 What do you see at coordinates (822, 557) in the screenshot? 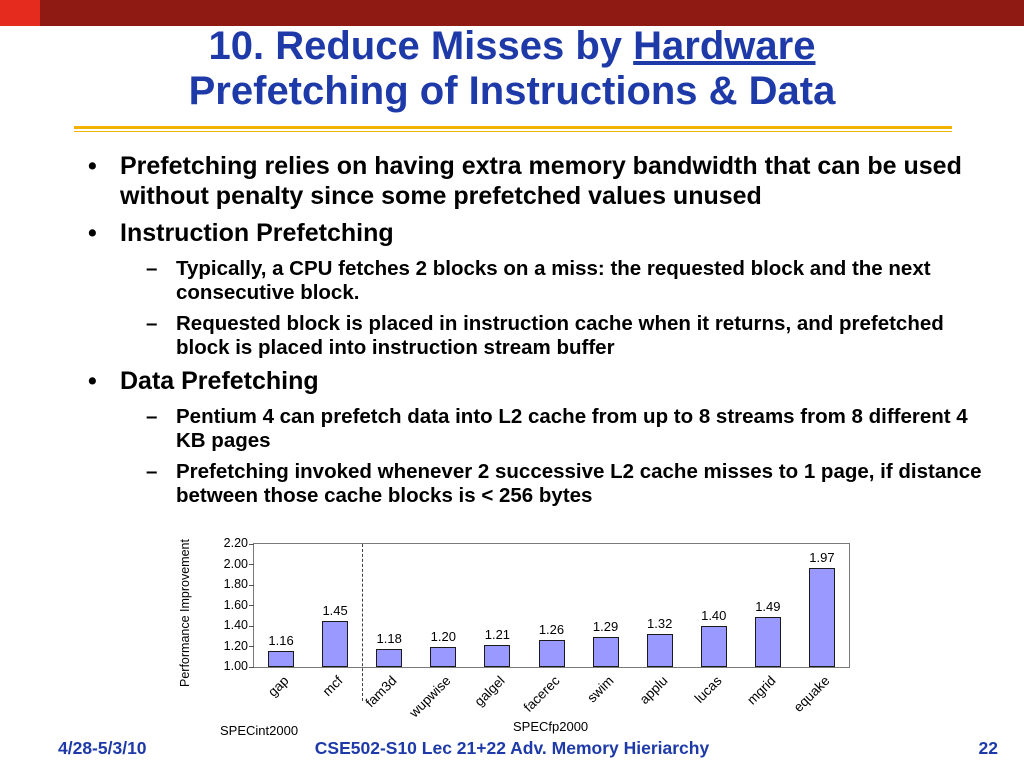
I see `bar-value-label: 1.97` at bounding box center [822, 557].